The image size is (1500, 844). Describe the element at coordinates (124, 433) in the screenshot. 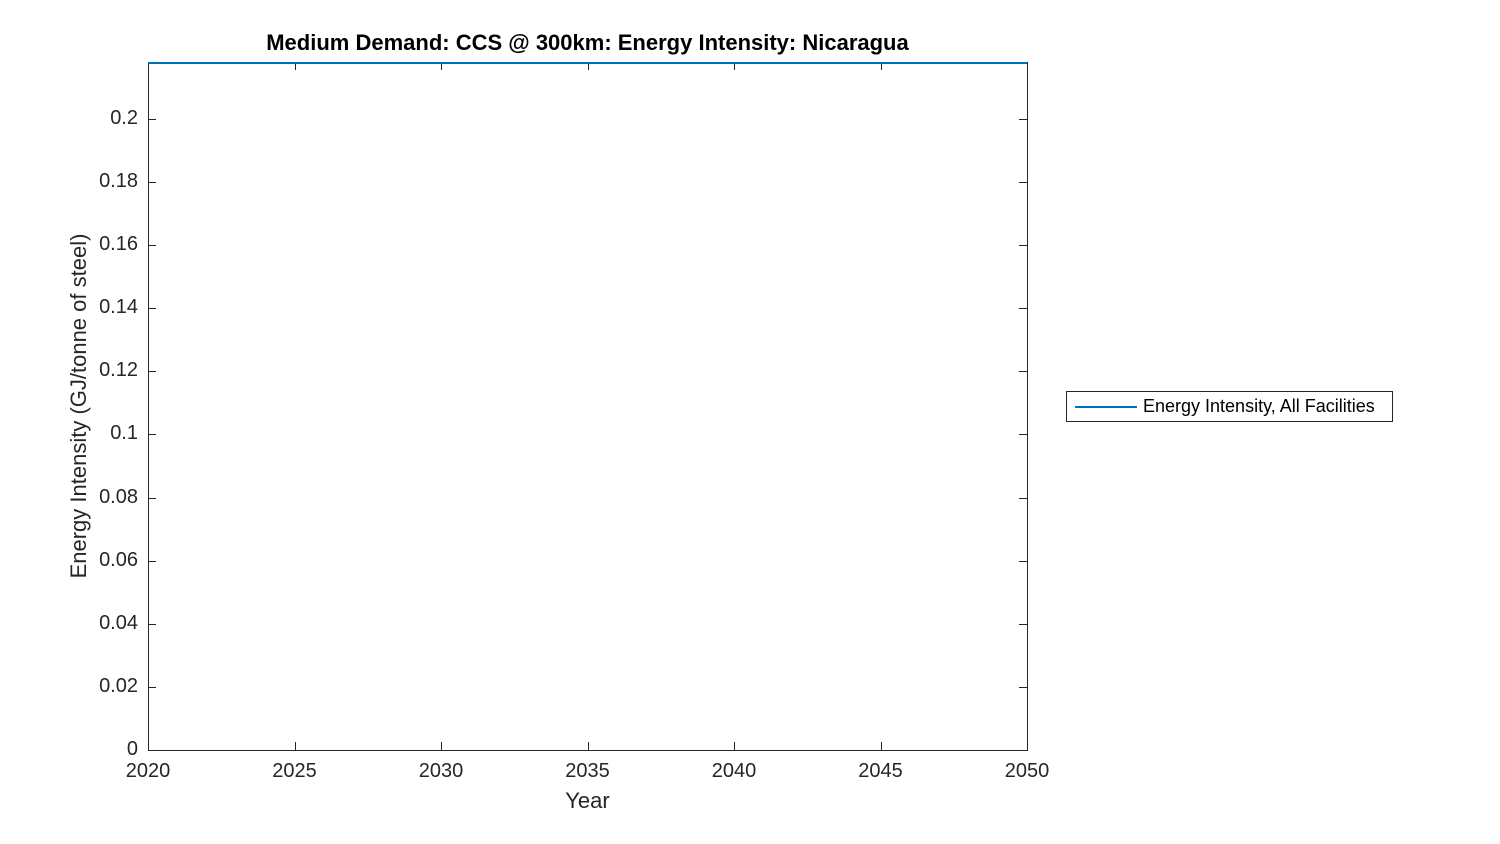

I see `y-tick-label: 0.1` at that location.